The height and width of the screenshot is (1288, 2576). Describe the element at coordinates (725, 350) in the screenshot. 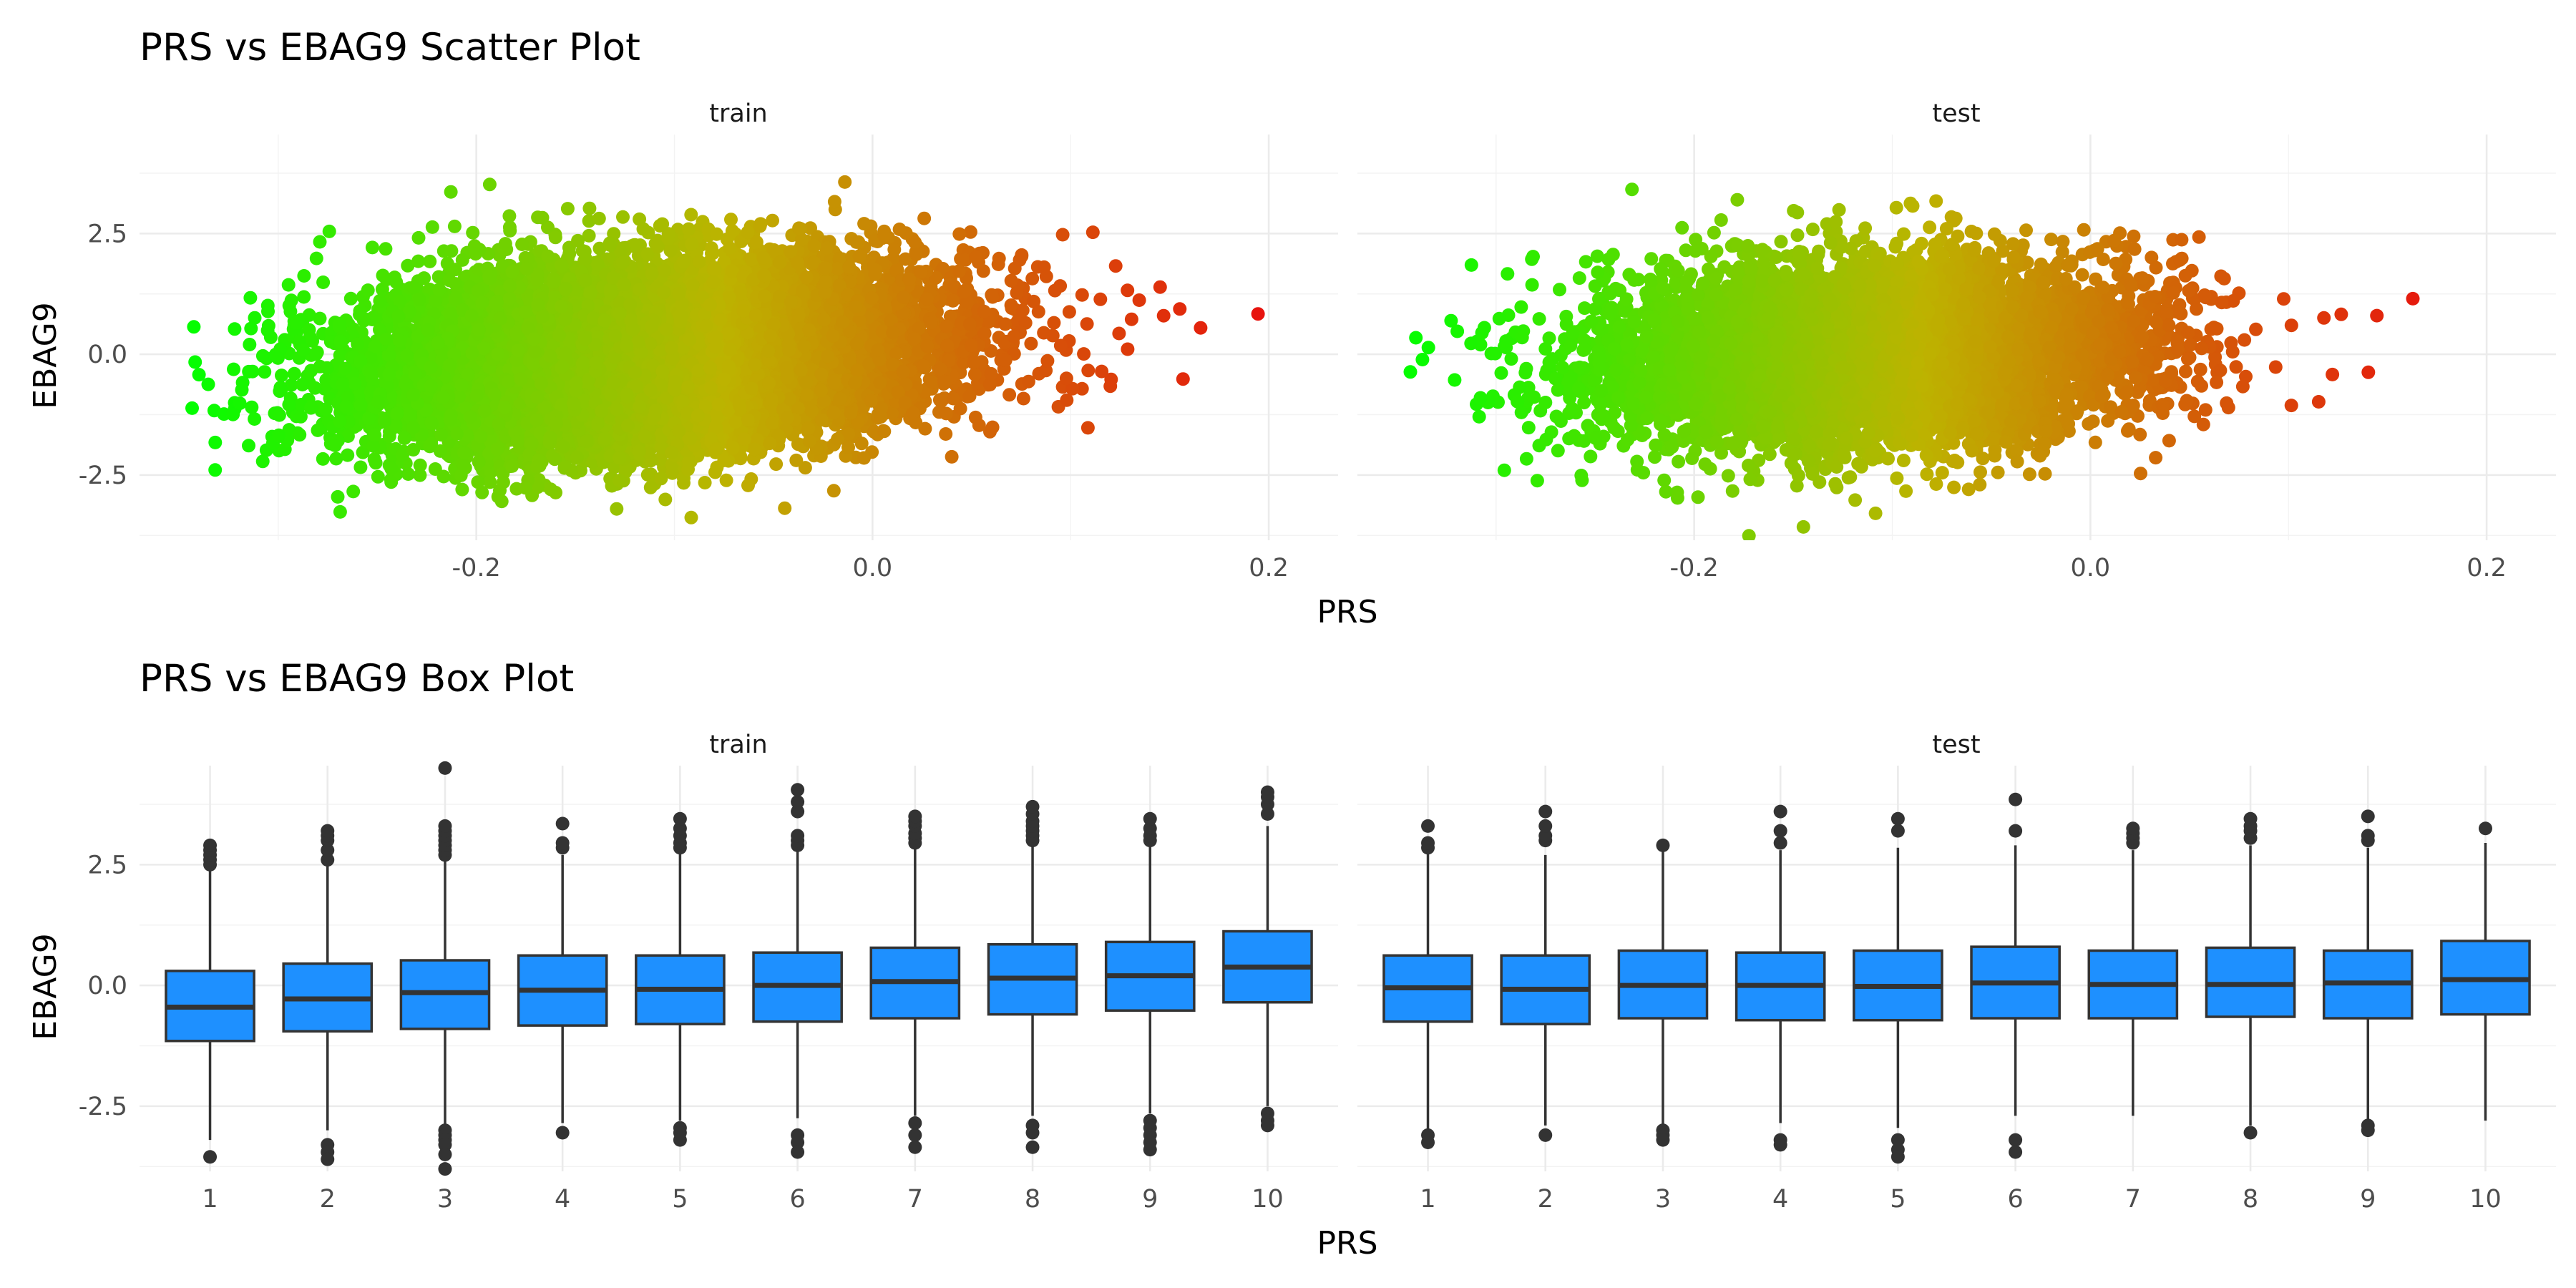

I see `scatter-points-train` at that location.